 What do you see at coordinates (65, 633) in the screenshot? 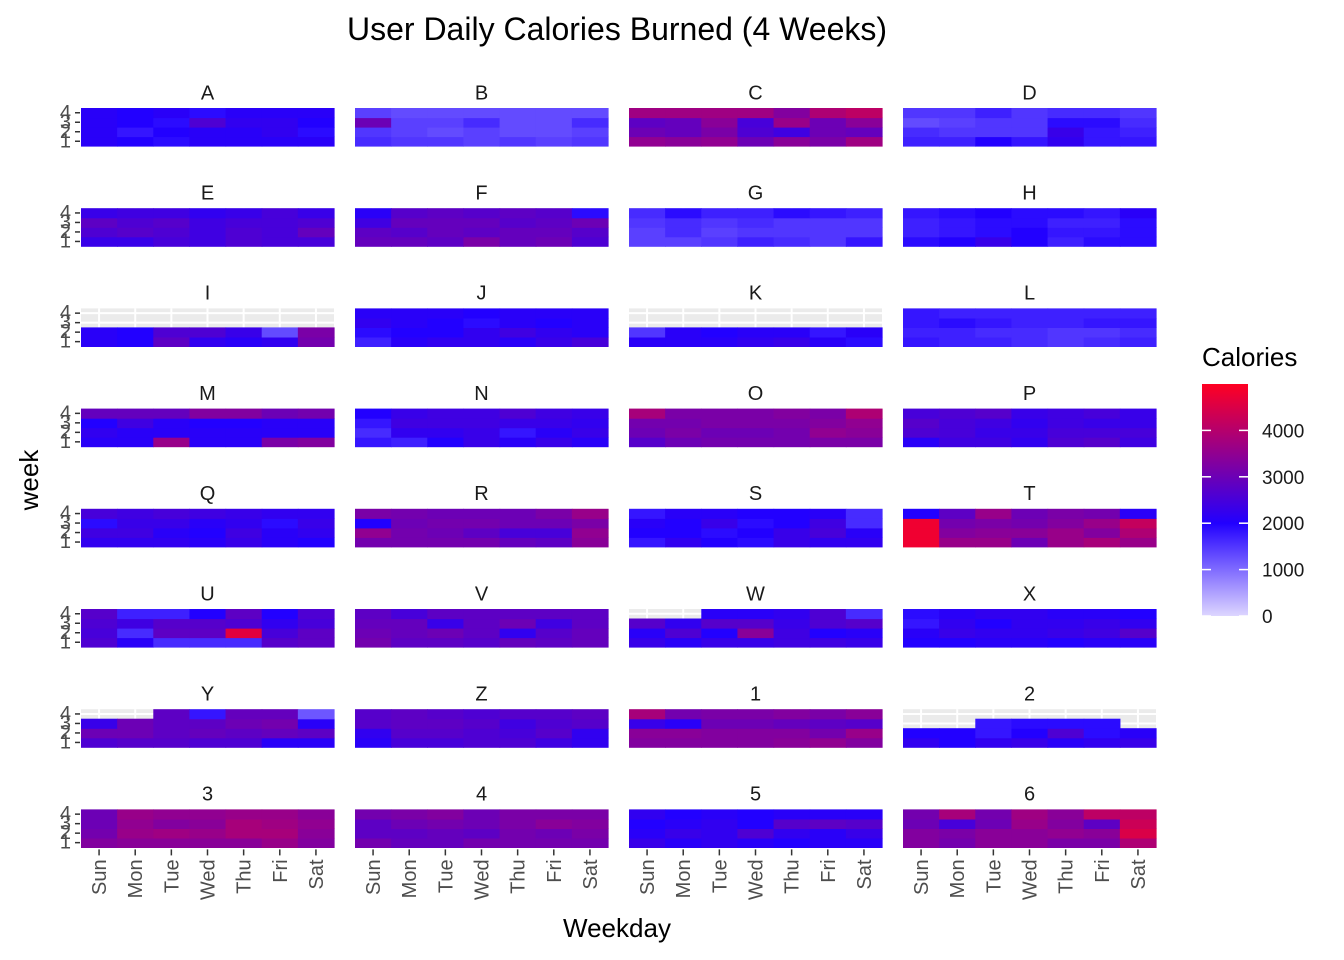
I see `y-tick-label: 2` at bounding box center [65, 633].